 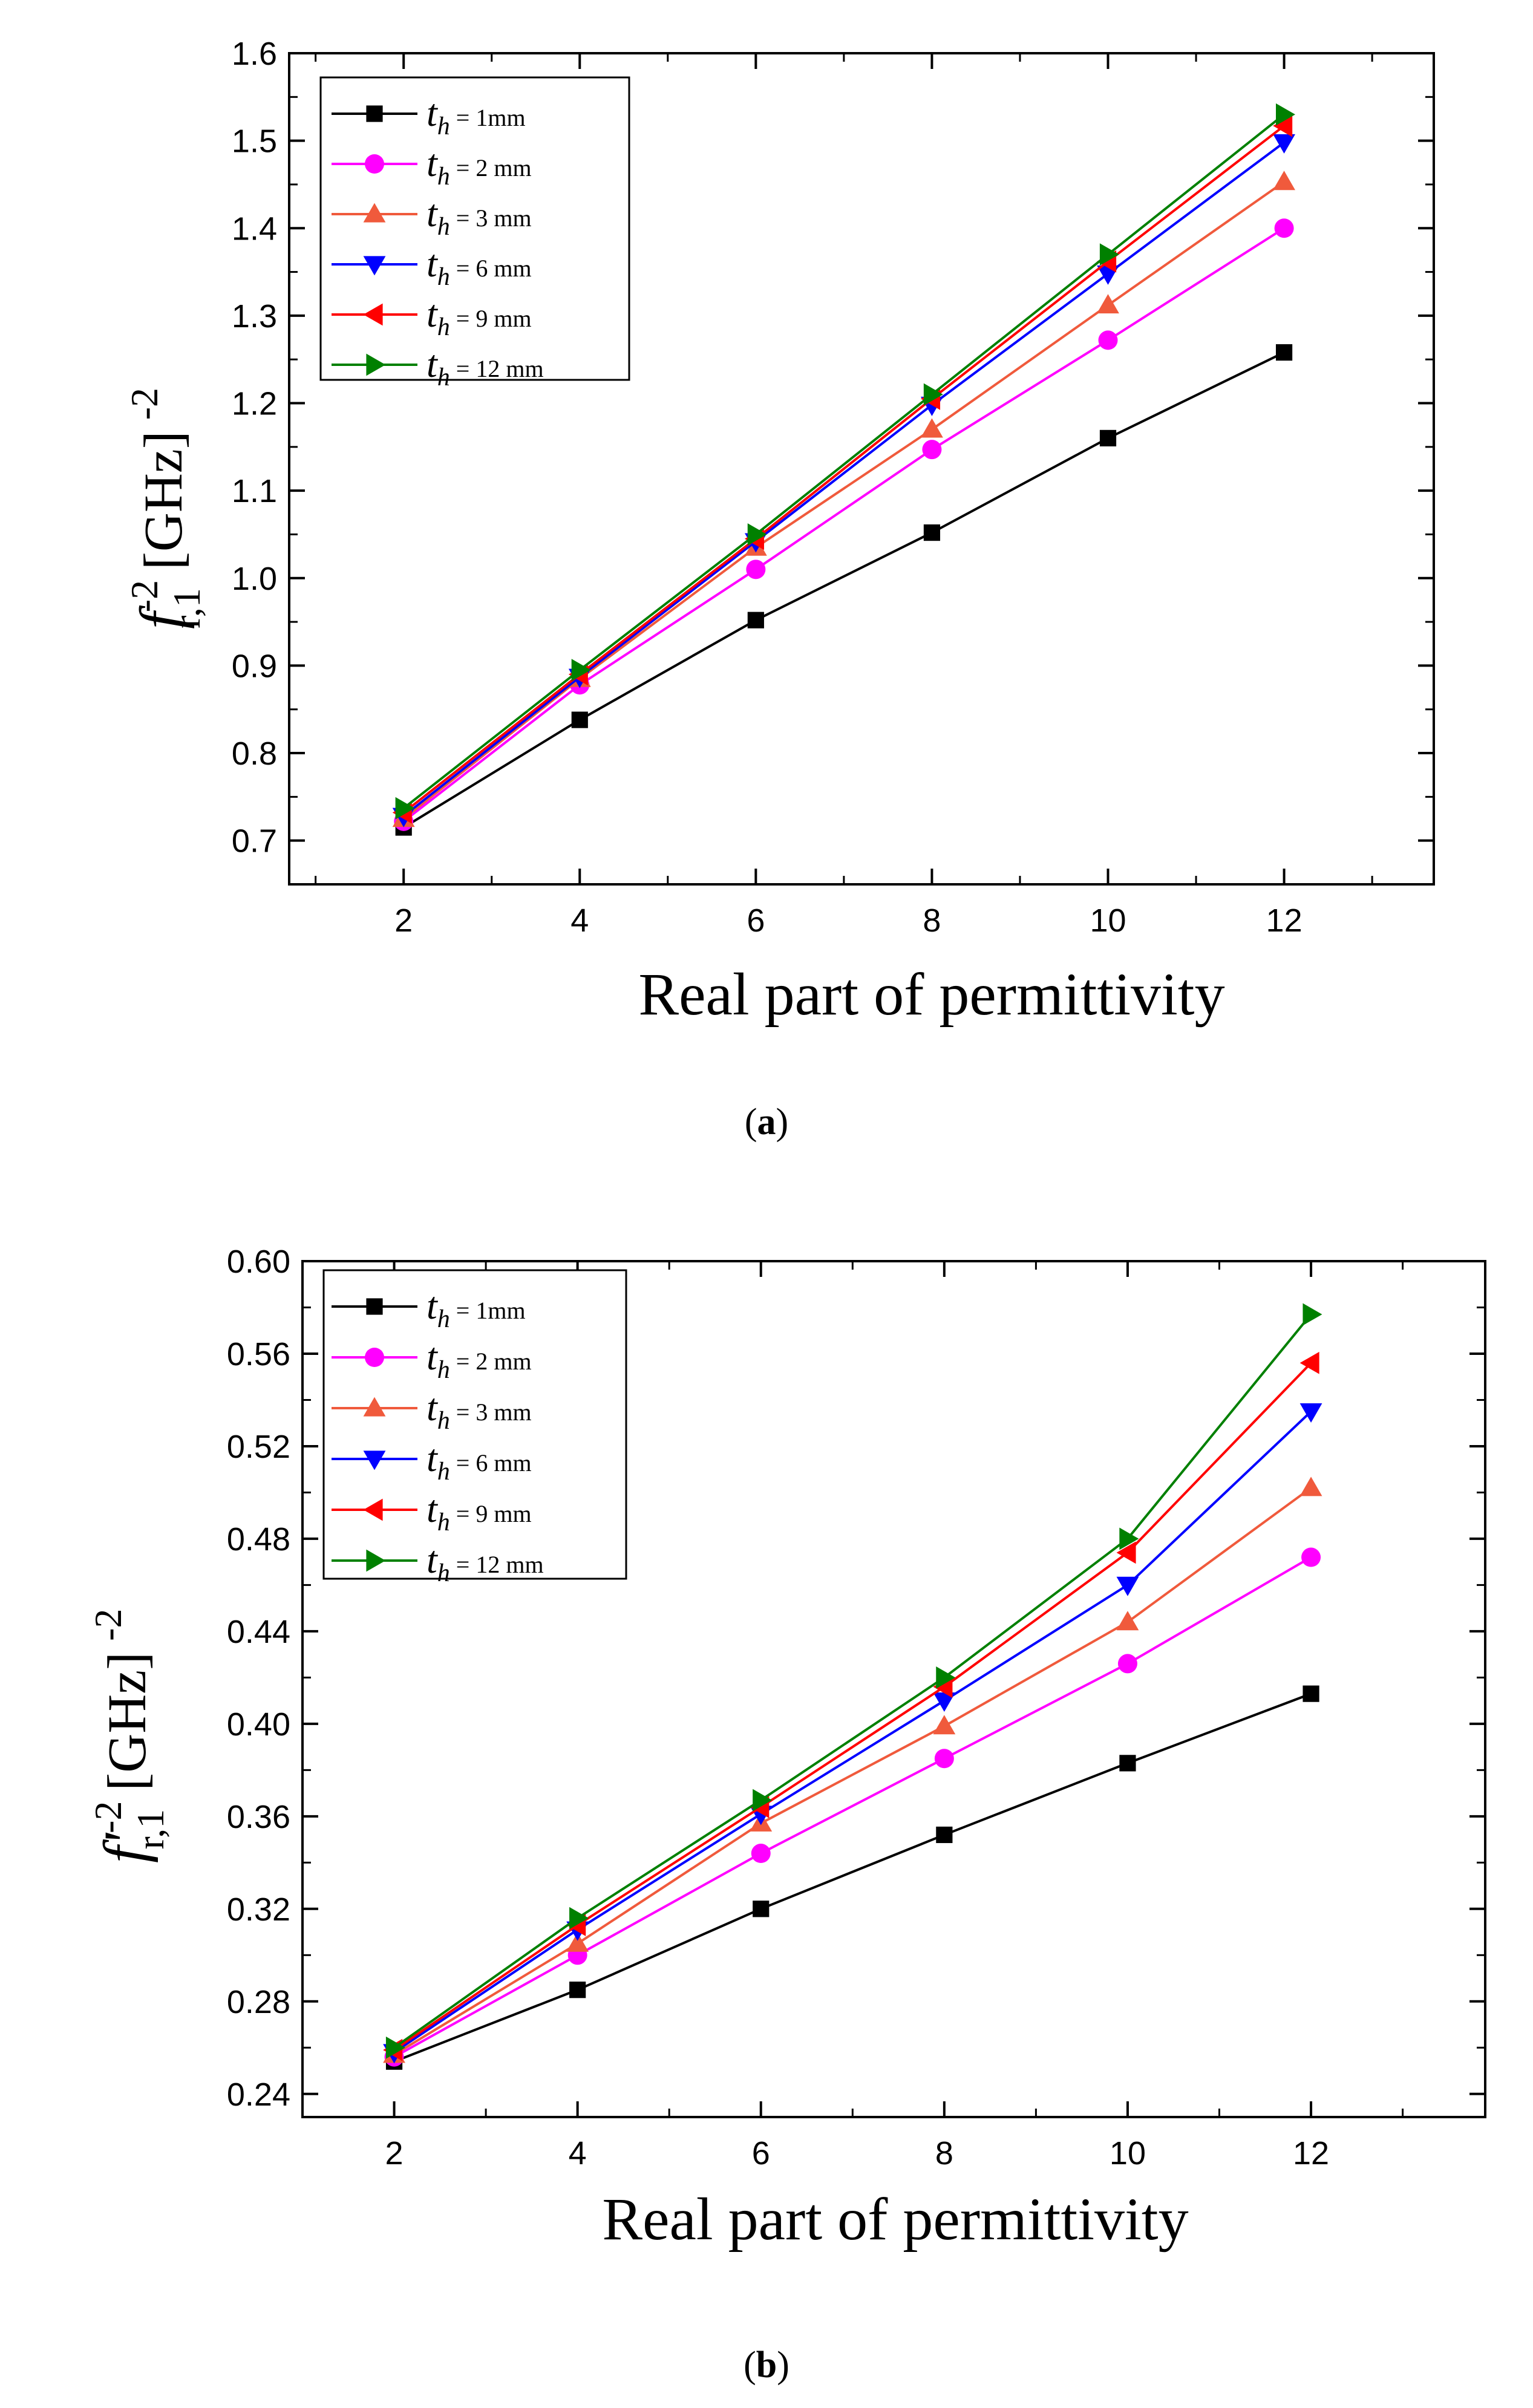 What do you see at coordinates (254, 754) in the screenshot?
I see `y-tick-label: 0.8` at bounding box center [254, 754].